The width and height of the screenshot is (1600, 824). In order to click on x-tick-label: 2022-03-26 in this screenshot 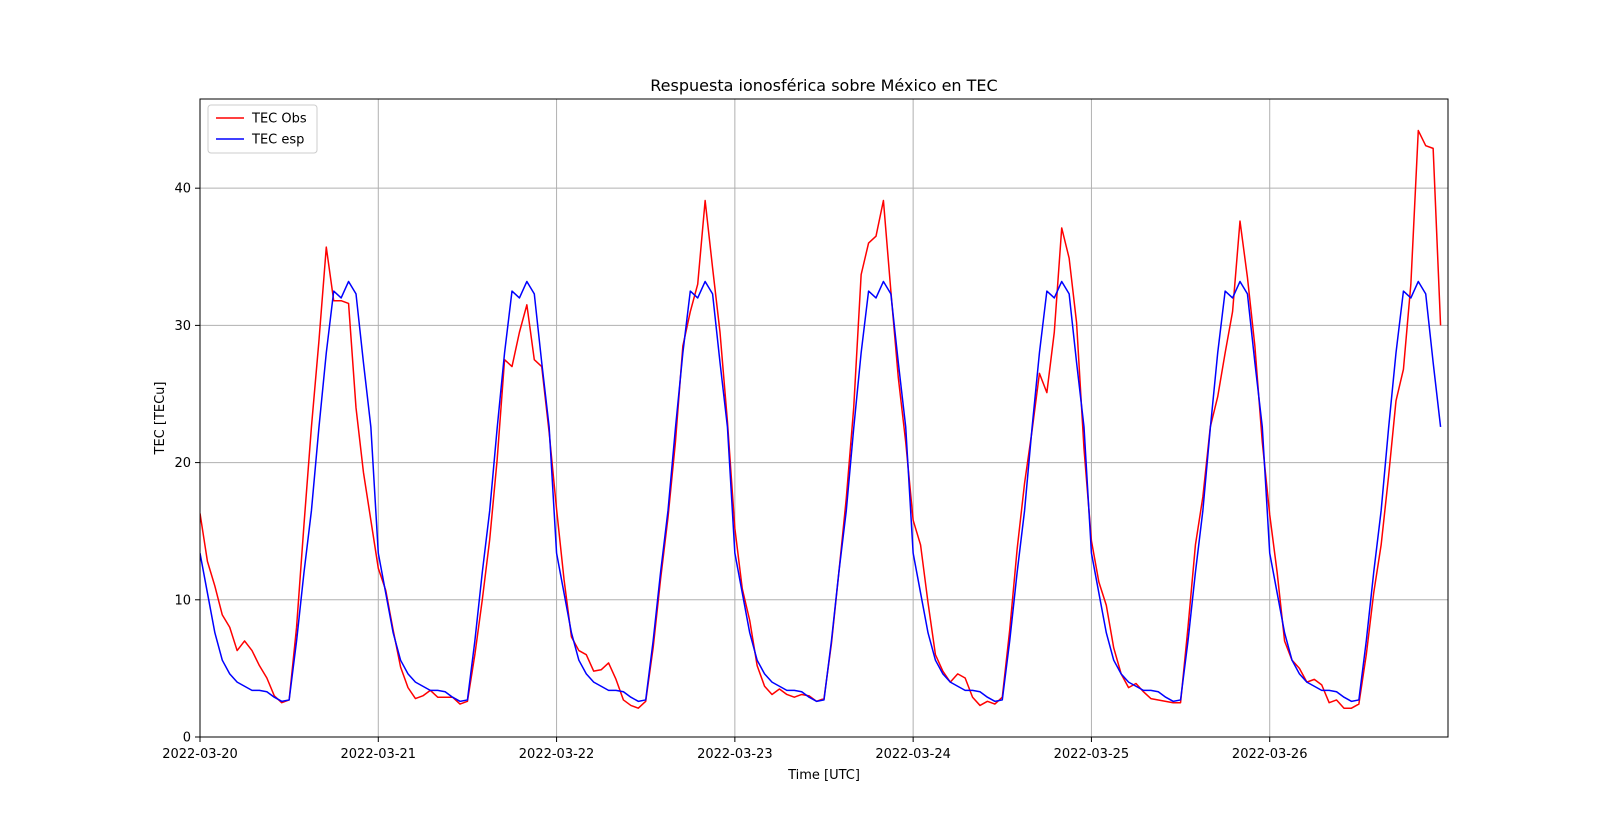, I will do `click(1270, 754)`.